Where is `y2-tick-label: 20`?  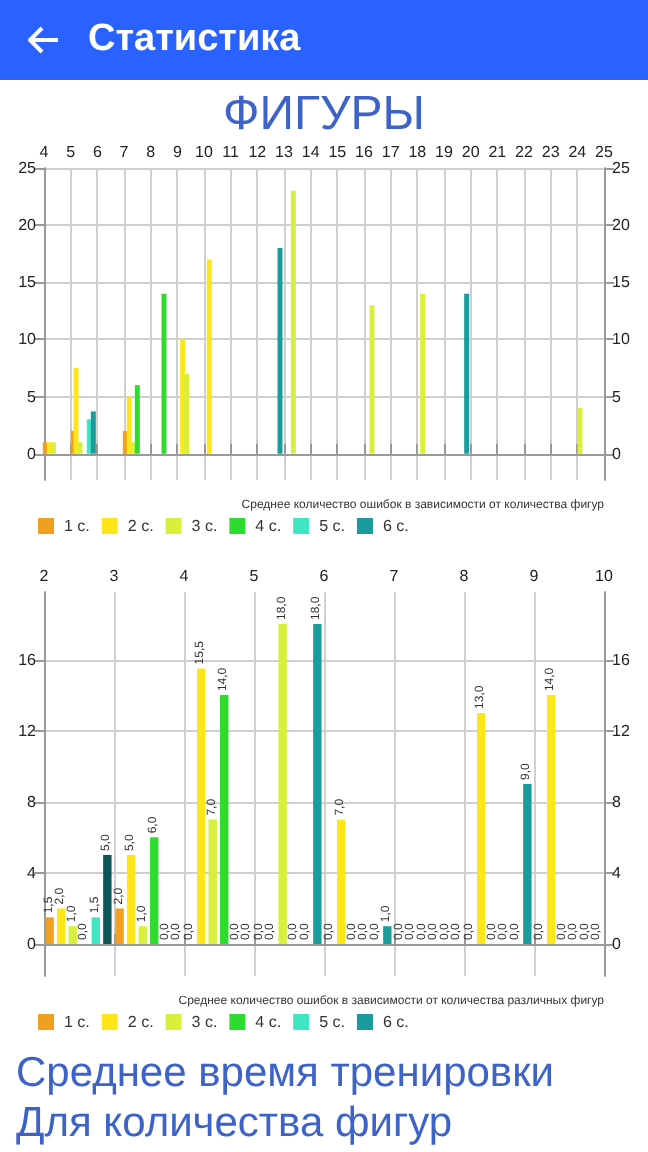
y2-tick-label: 20 is located at coordinates (621, 225).